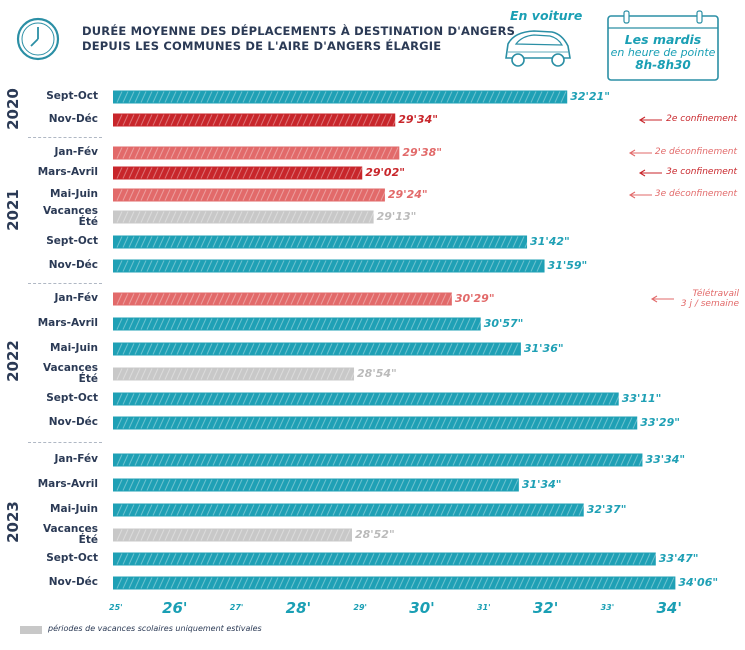 This screenshot has height=650, width=745. I want to click on category-label: Jan-Fév, so click(76, 152).